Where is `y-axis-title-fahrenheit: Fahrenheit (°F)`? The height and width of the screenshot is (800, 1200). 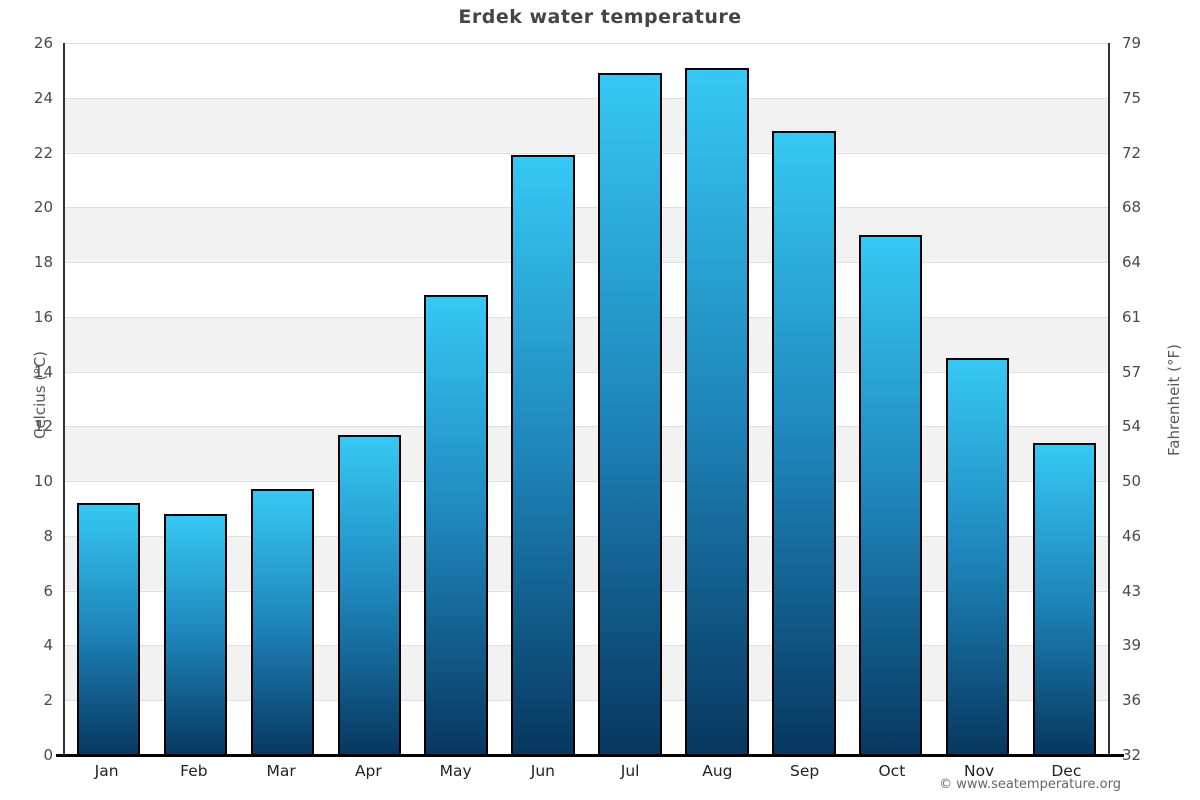
y-axis-title-fahrenheit: Fahrenheit (°F) is located at coordinates (1174, 400).